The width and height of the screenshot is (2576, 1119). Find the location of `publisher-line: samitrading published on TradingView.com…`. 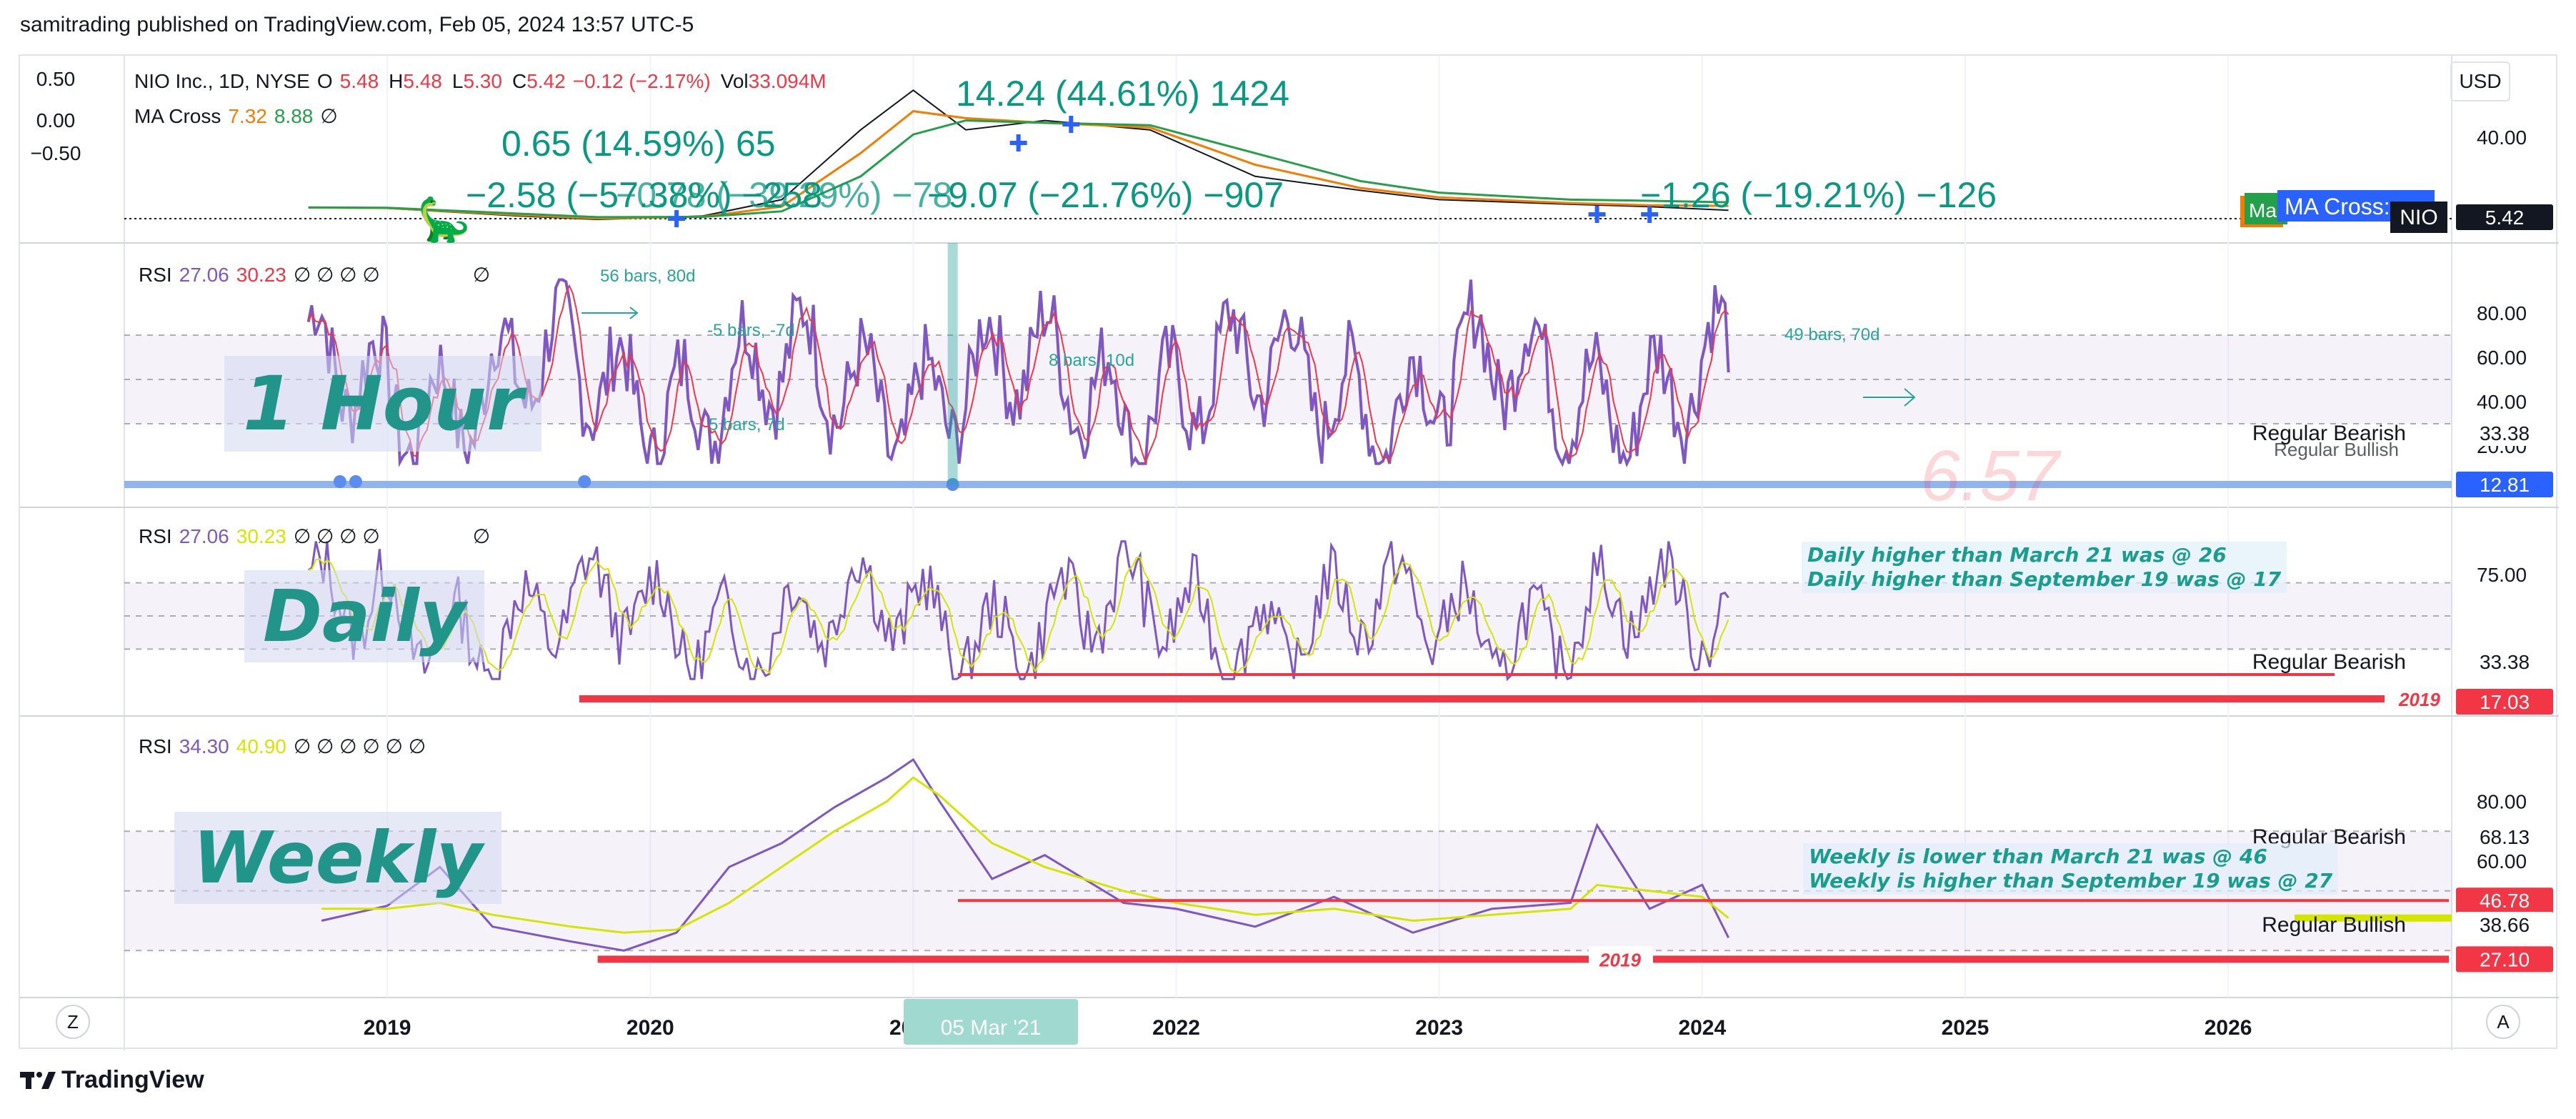

publisher-line: samitrading published on TradingView.com… is located at coordinates (357, 25).